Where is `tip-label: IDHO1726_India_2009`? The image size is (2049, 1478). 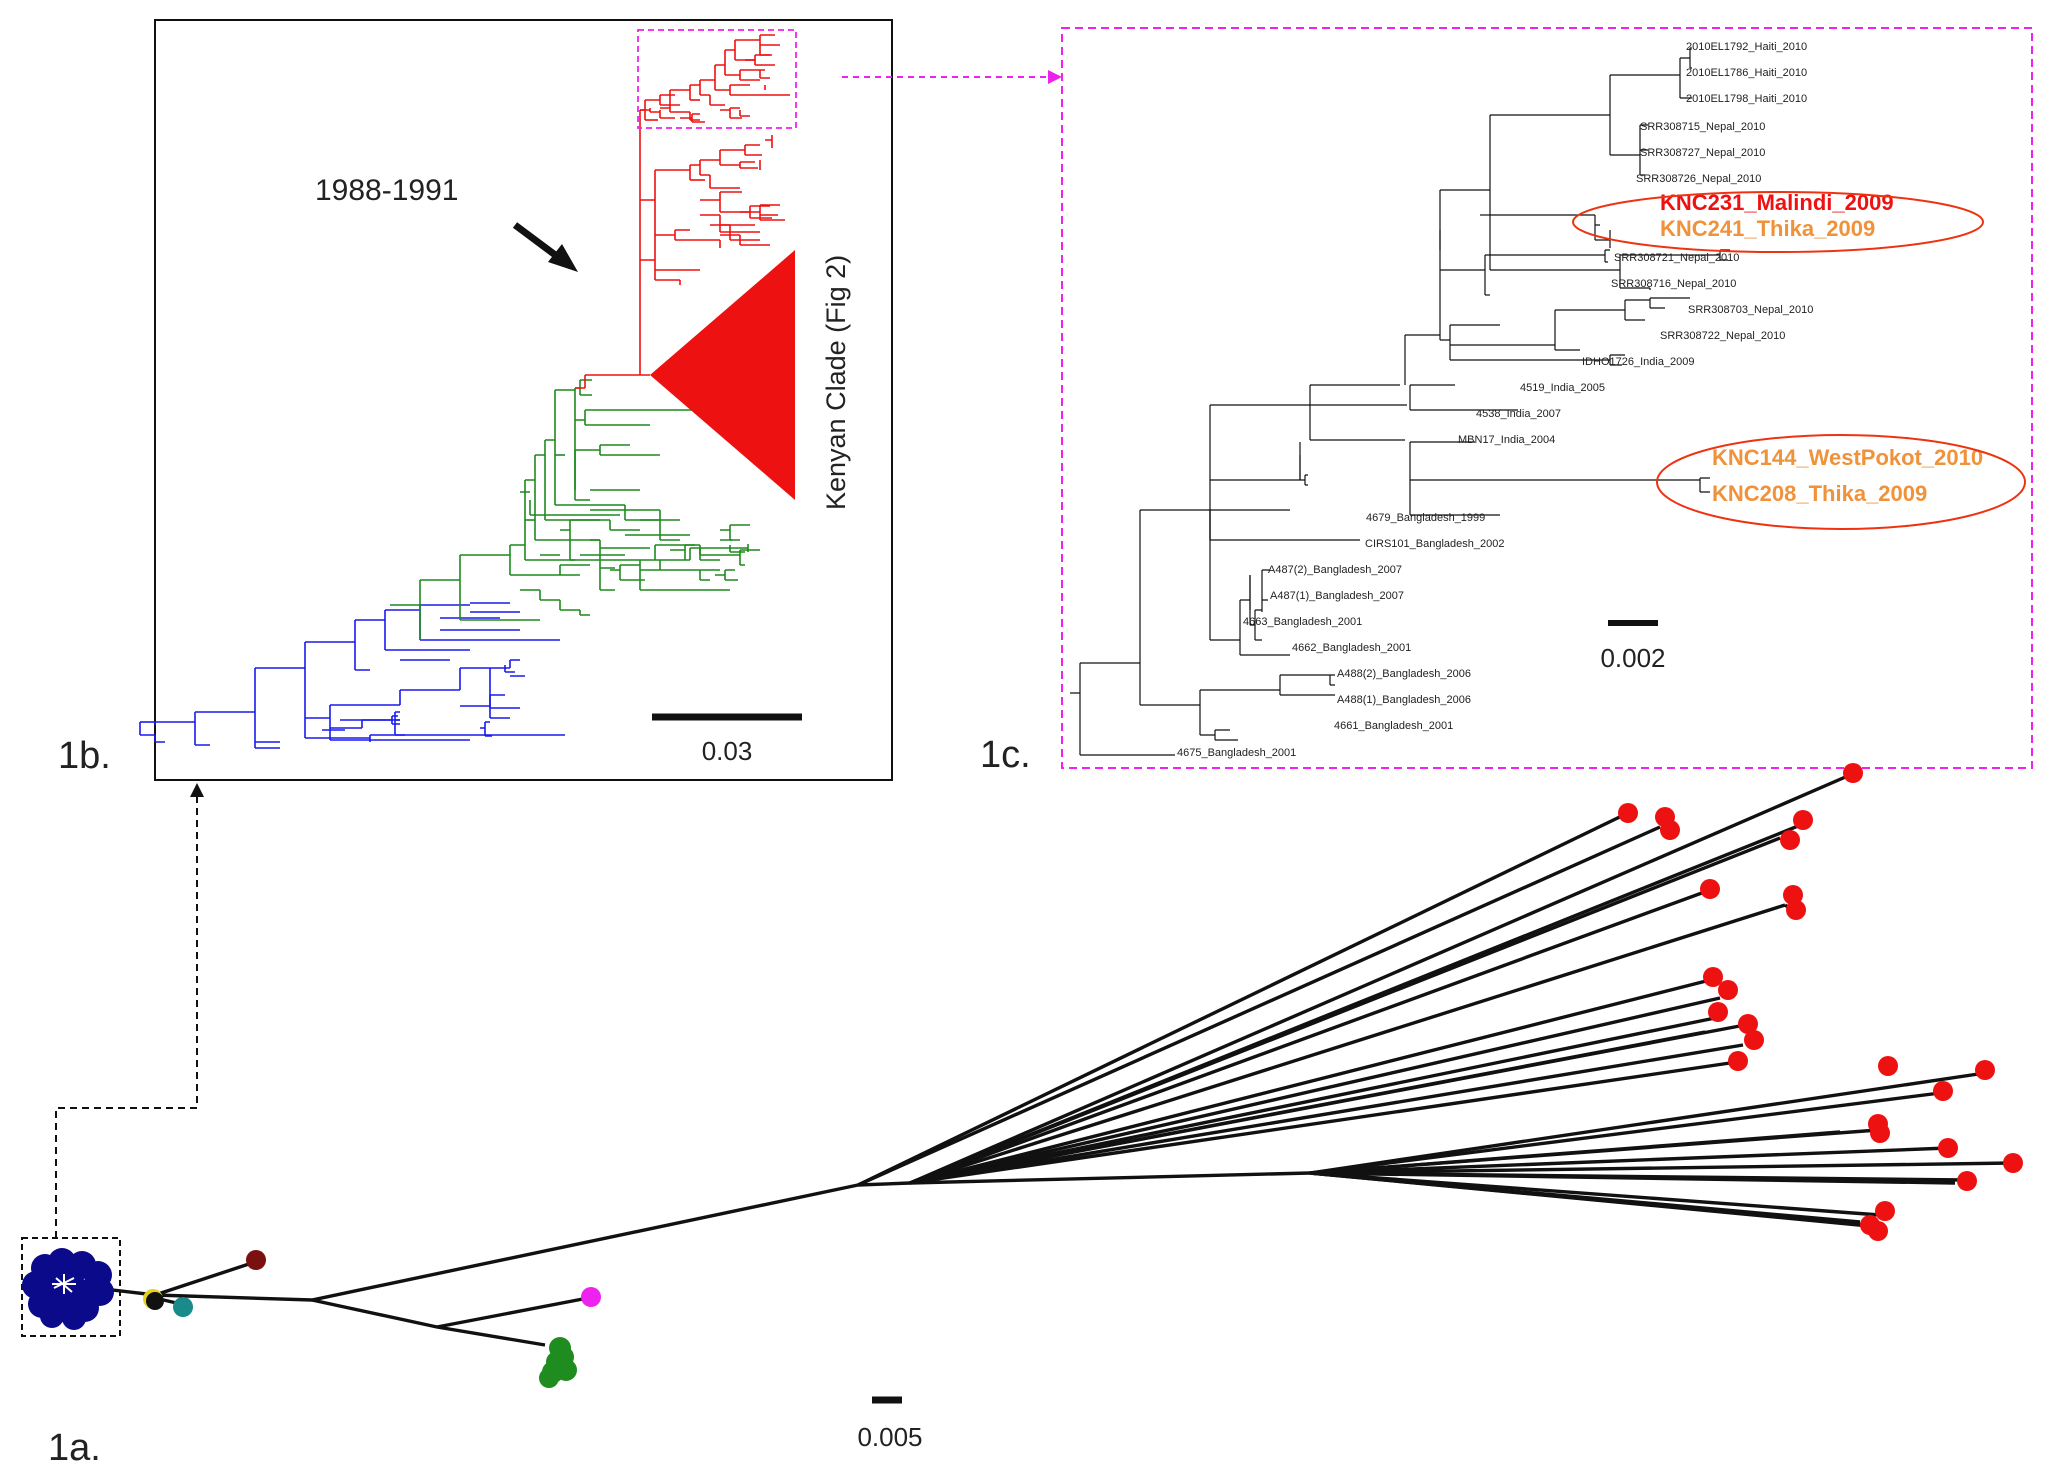
tip-label: IDHO1726_India_2009 is located at coordinates (1638, 362).